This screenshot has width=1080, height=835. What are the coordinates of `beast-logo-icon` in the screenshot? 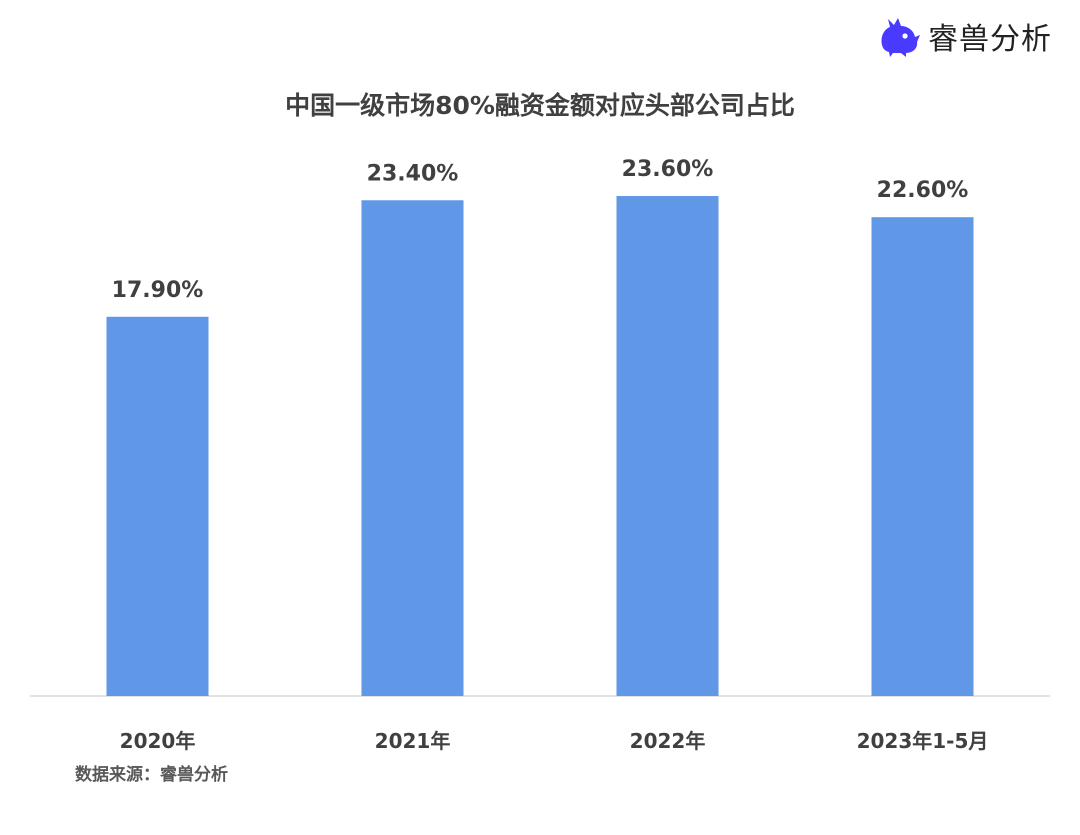 It's located at (900, 37).